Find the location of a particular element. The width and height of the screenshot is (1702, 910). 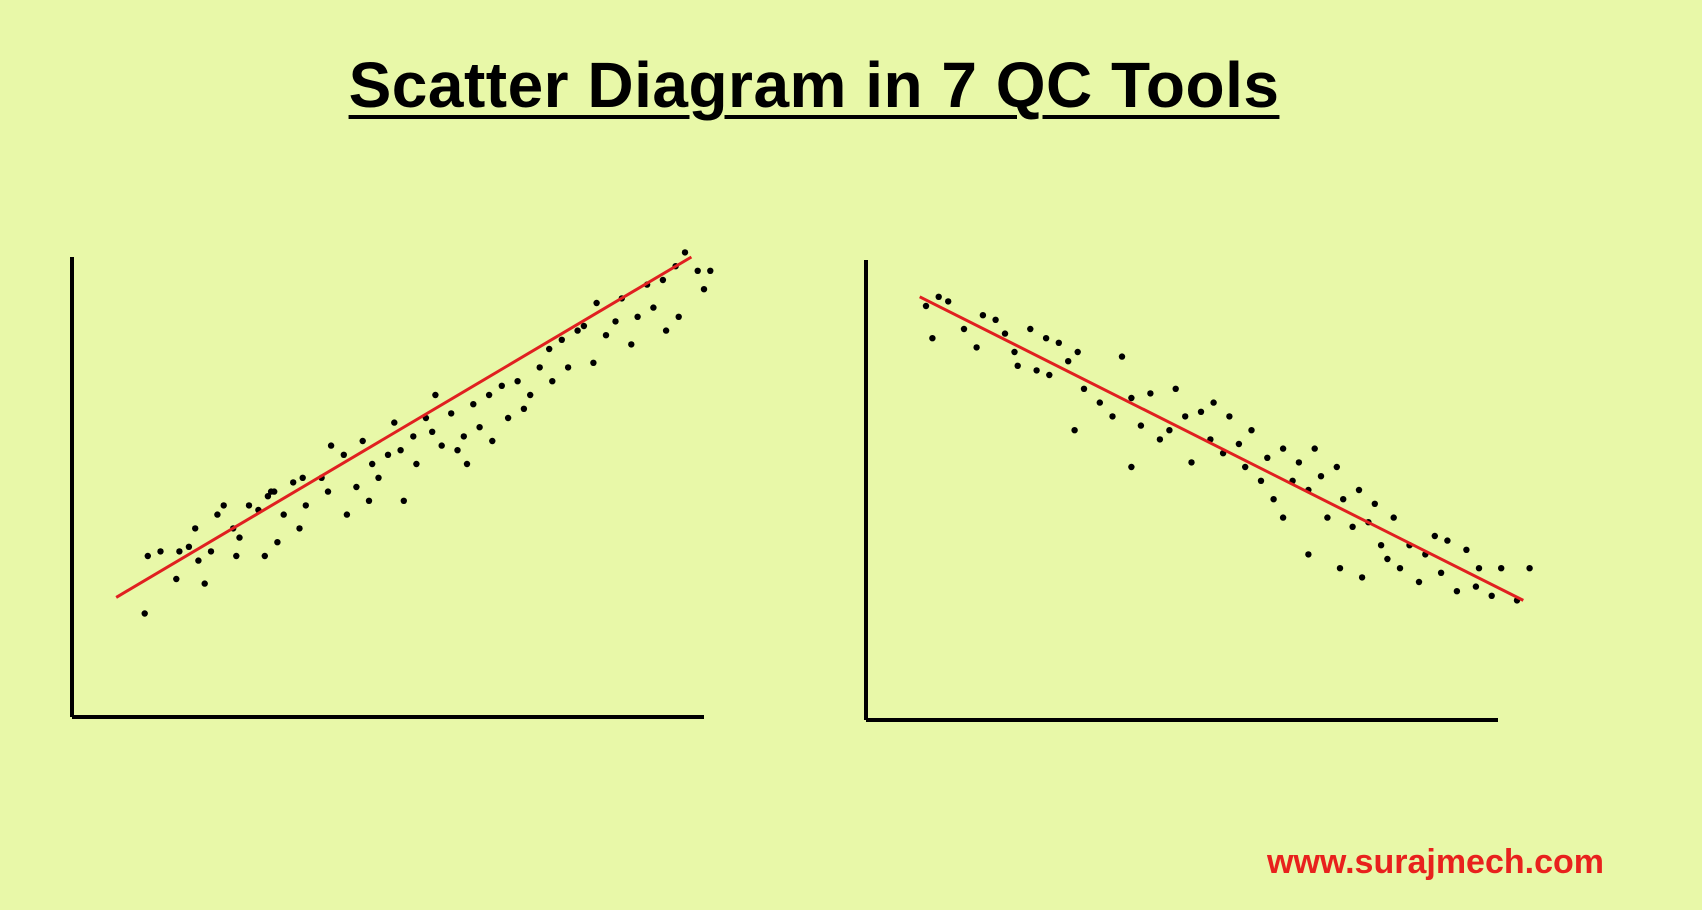

trend-line is located at coordinates (1221, 448).